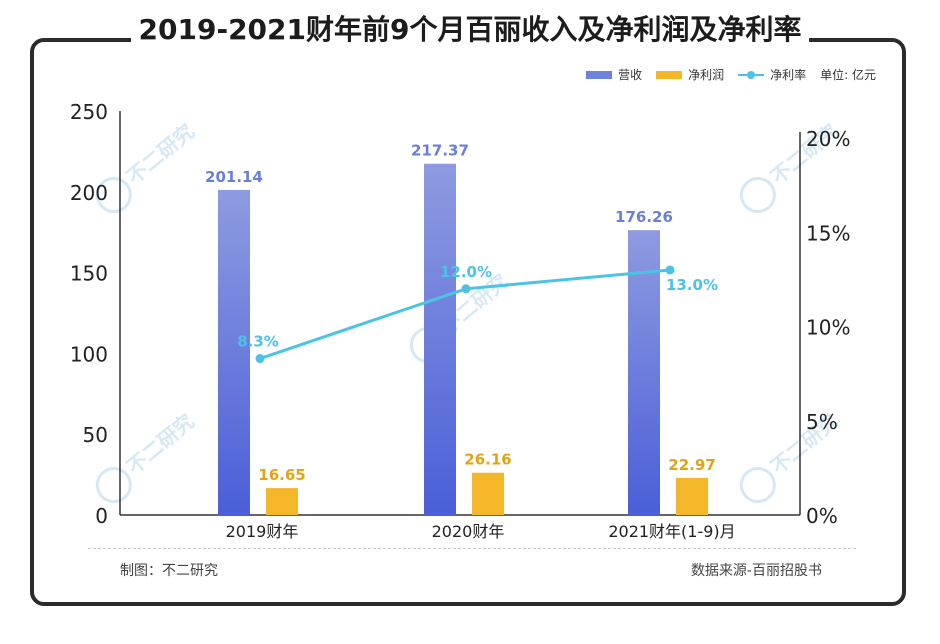 Image resolution: width=940 pixels, height=644 pixels. Describe the element at coordinates (671, 531) in the screenshot. I see `x-tick-label: 2021财年(1-9)月` at that location.